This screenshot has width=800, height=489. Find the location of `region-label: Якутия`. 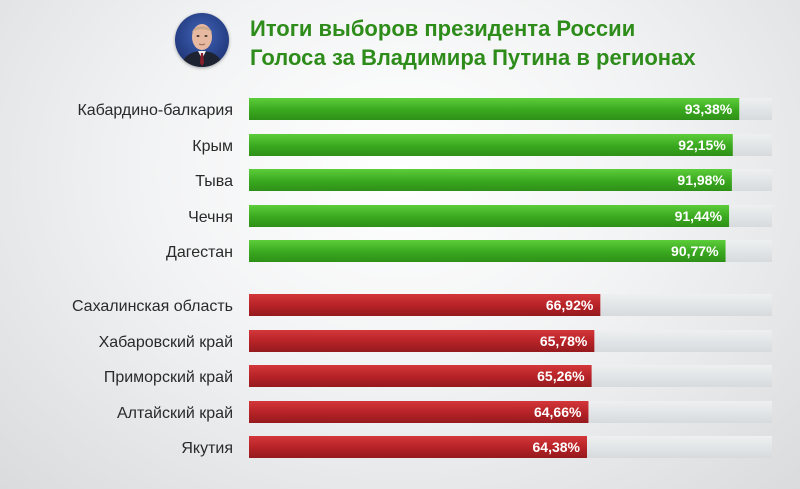

region-label: Якутия is located at coordinates (207, 448).